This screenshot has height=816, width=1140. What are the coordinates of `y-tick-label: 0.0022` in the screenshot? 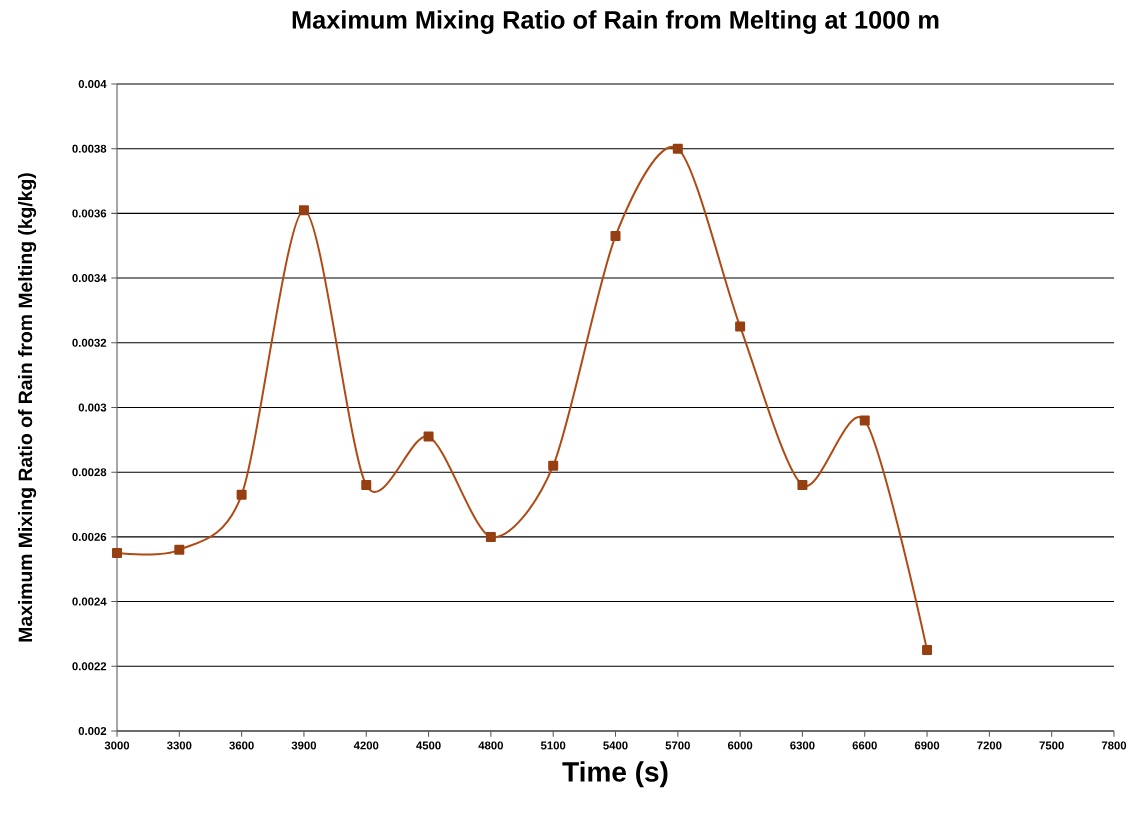 It's located at (89, 666).